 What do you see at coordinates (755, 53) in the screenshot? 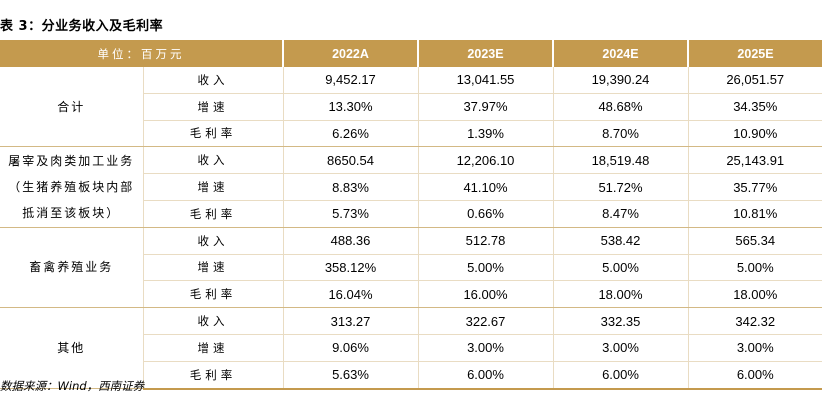
I see `year-header: 2025E` at bounding box center [755, 53].